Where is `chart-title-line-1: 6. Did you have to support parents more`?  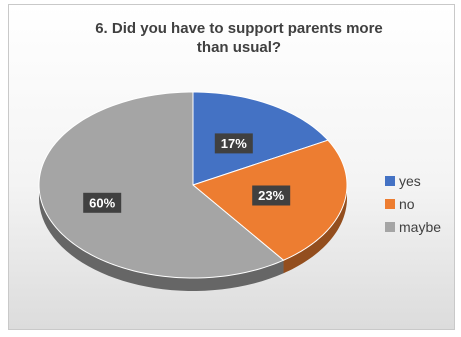
chart-title-line-1: 6. Did you have to support parents more is located at coordinates (239, 28).